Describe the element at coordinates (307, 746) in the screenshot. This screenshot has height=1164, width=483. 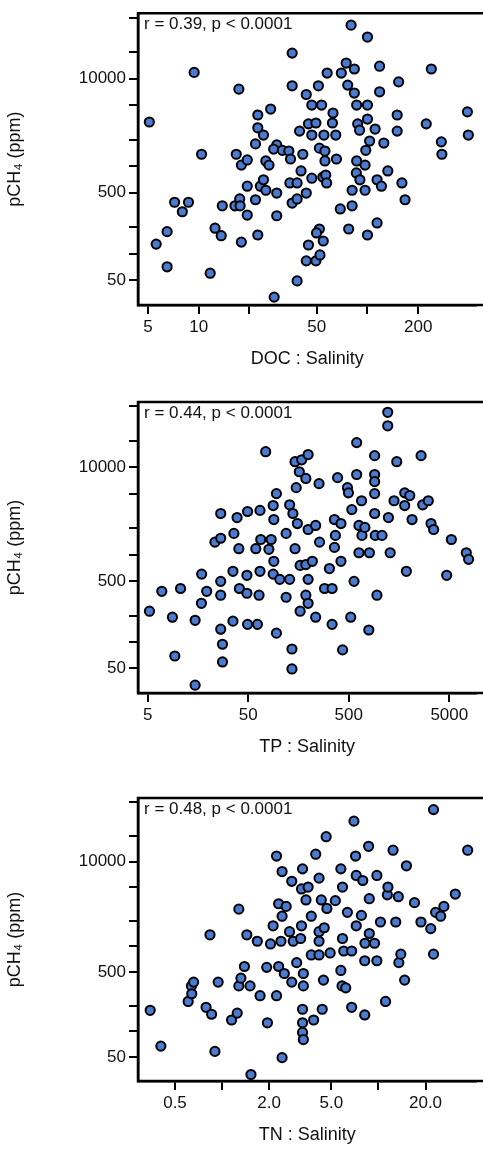
I see `x-axis-title: TP : Salinity` at that location.